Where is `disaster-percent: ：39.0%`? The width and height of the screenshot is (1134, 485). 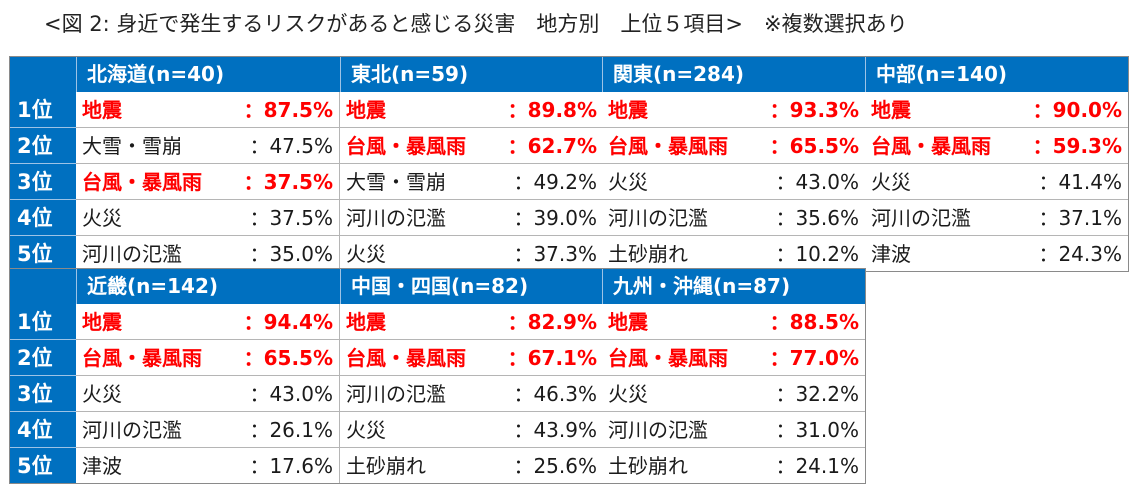
disaster-percent: ：39.0% is located at coordinates (555, 218).